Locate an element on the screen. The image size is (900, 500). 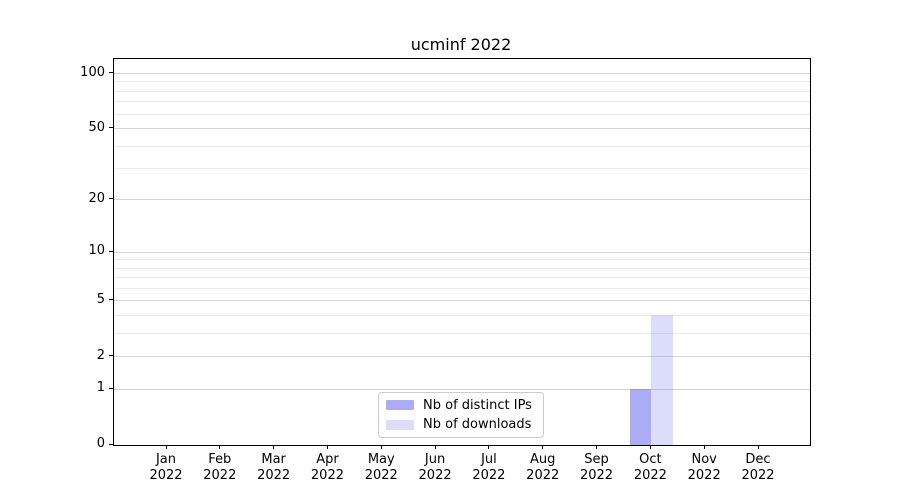
bar-distinct-ips is located at coordinates (640, 417).